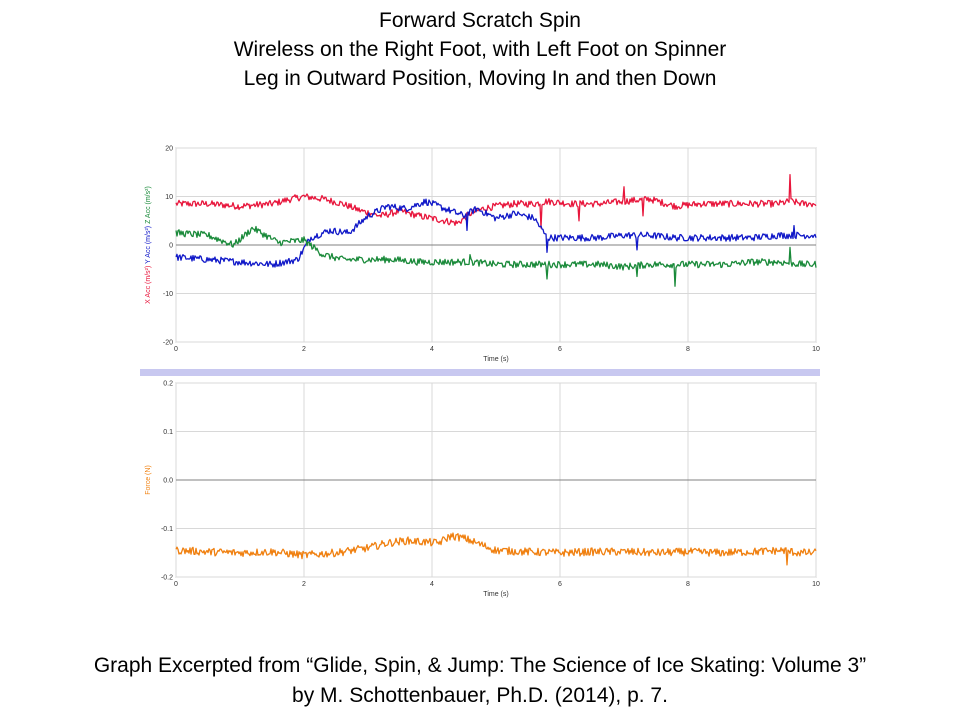 The height and width of the screenshot is (720, 960). Describe the element at coordinates (167, 529) in the screenshot. I see `y-tick-label: -0.1` at that location.